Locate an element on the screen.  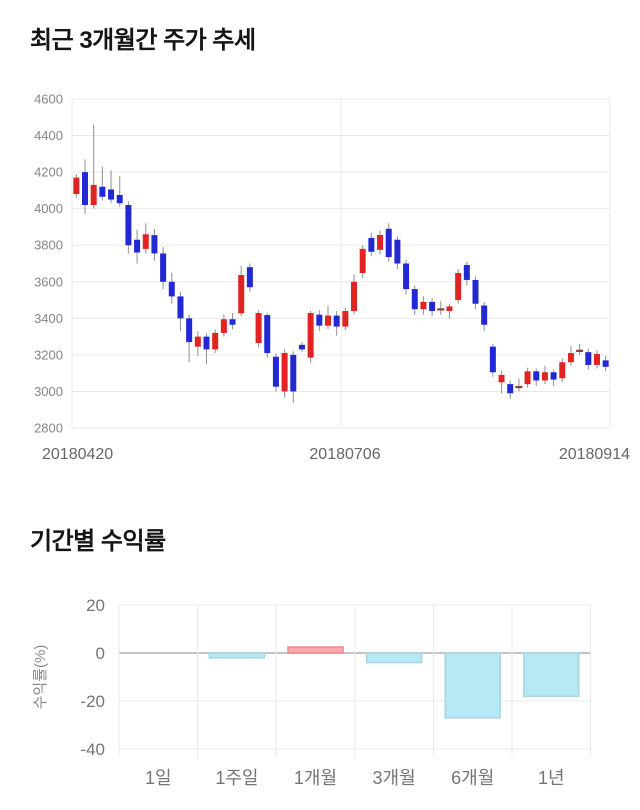
returns-category-label: 1일 is located at coordinates (158, 778).